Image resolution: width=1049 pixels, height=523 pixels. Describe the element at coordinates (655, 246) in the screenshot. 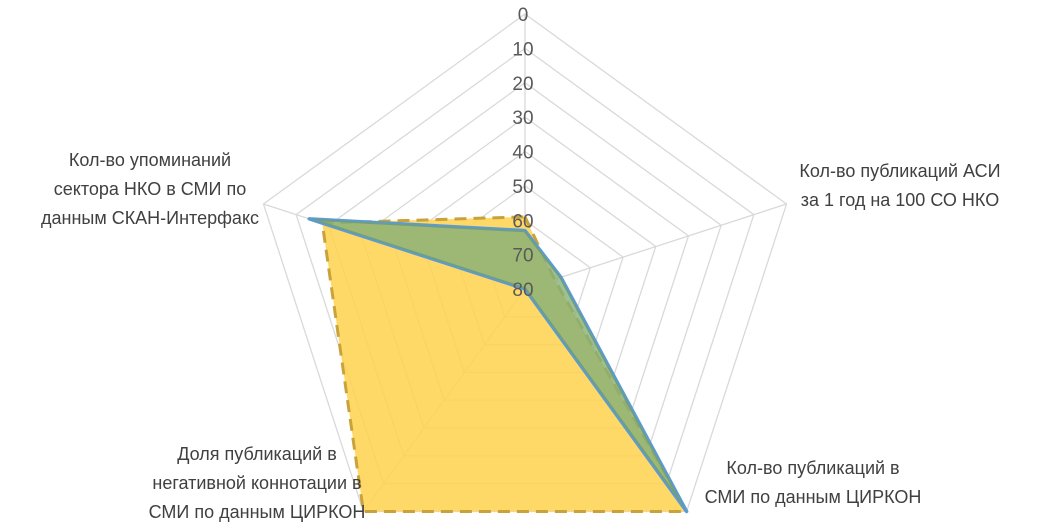

I see `grid-spoke` at that location.